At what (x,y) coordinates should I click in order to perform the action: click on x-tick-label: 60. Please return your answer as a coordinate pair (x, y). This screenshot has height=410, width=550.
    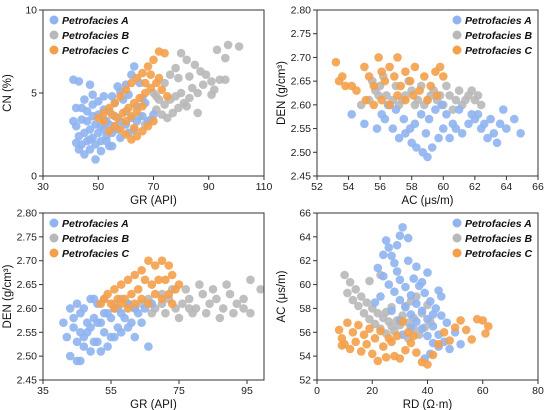
    Looking at the image, I should click on (443, 187).